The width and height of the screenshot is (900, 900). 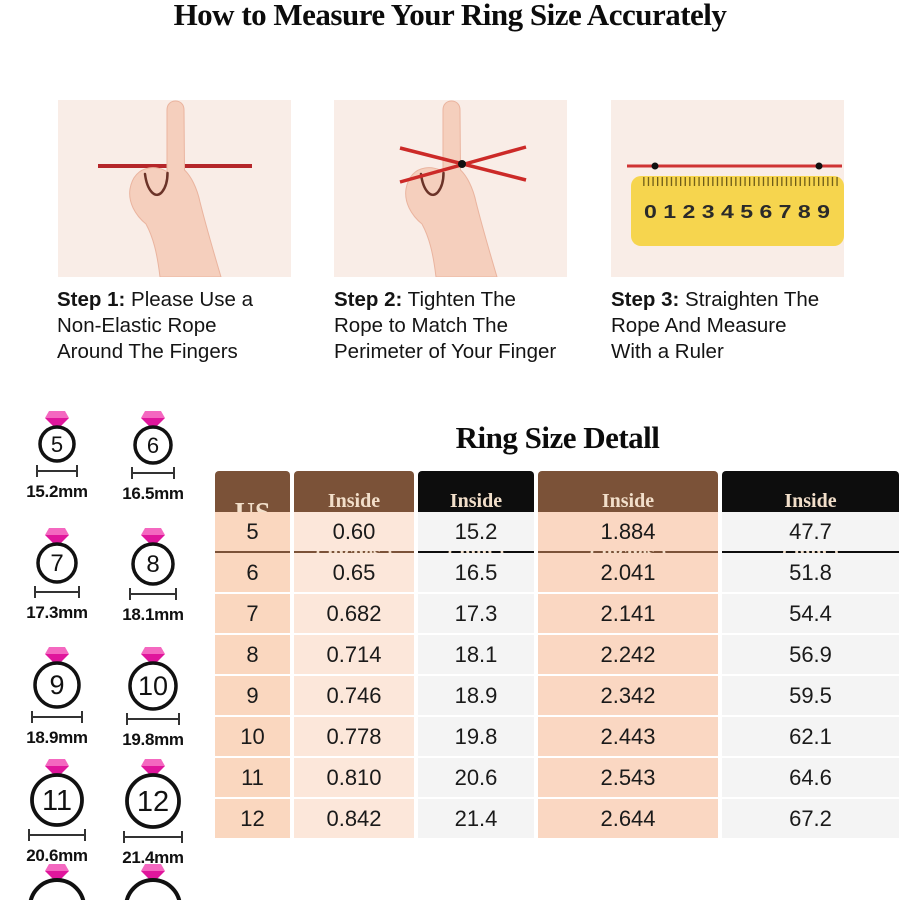 I want to click on cell-circ-in: 1.884, so click(x=628, y=531).